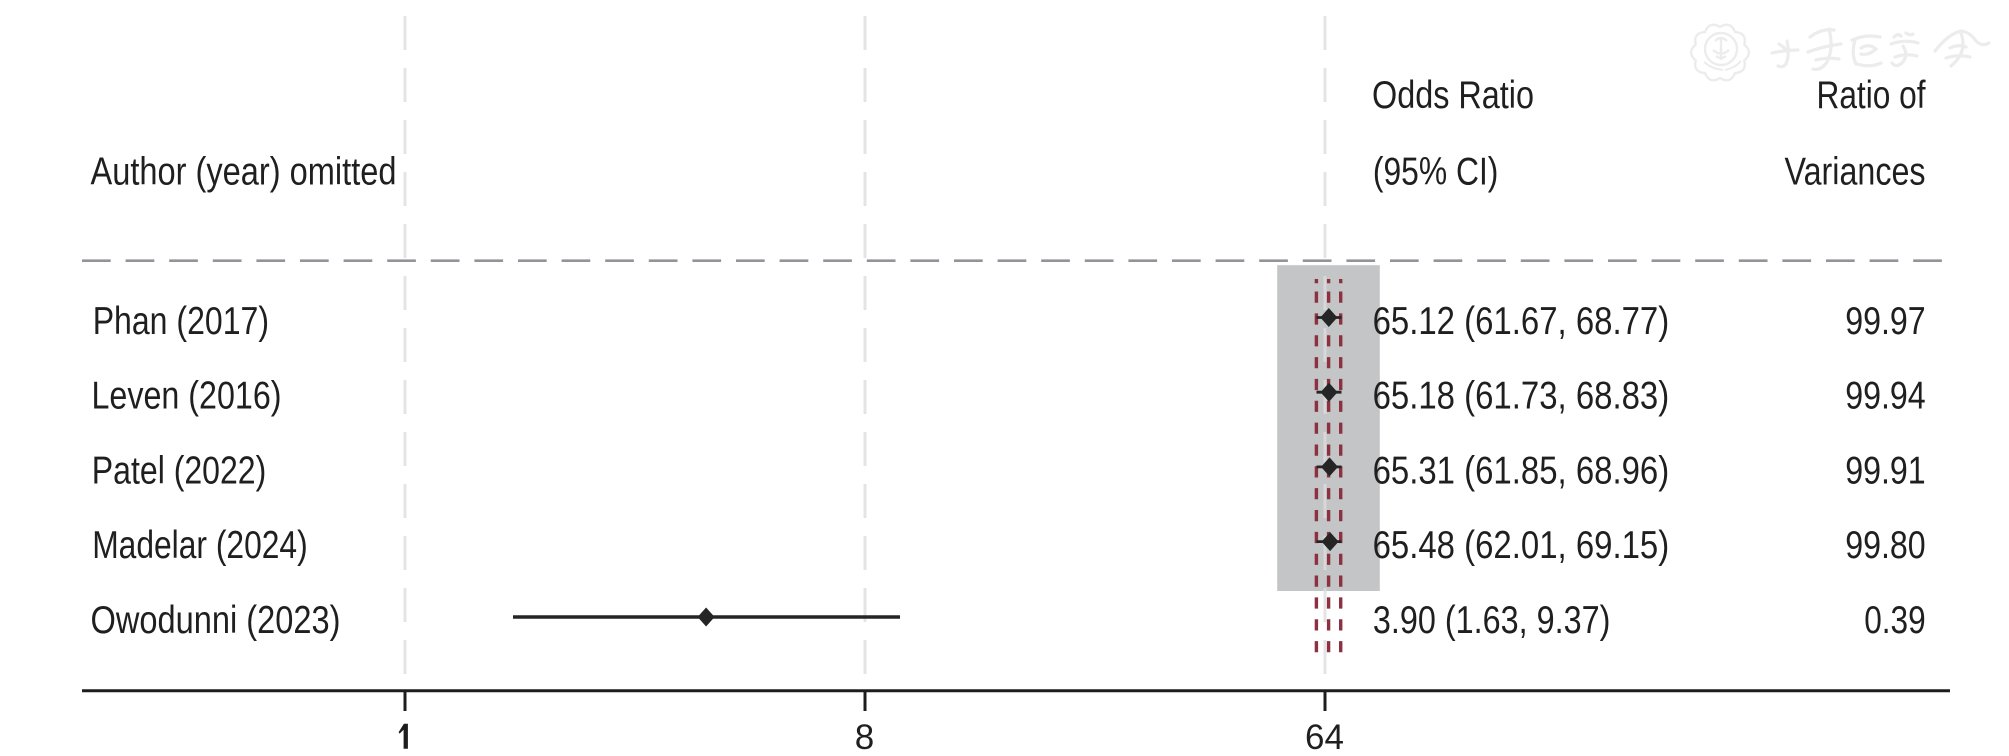 The height and width of the screenshot is (756, 2009). What do you see at coordinates (1885, 396) in the screenshot?
I see `svg-text: 99.94` at bounding box center [1885, 396].